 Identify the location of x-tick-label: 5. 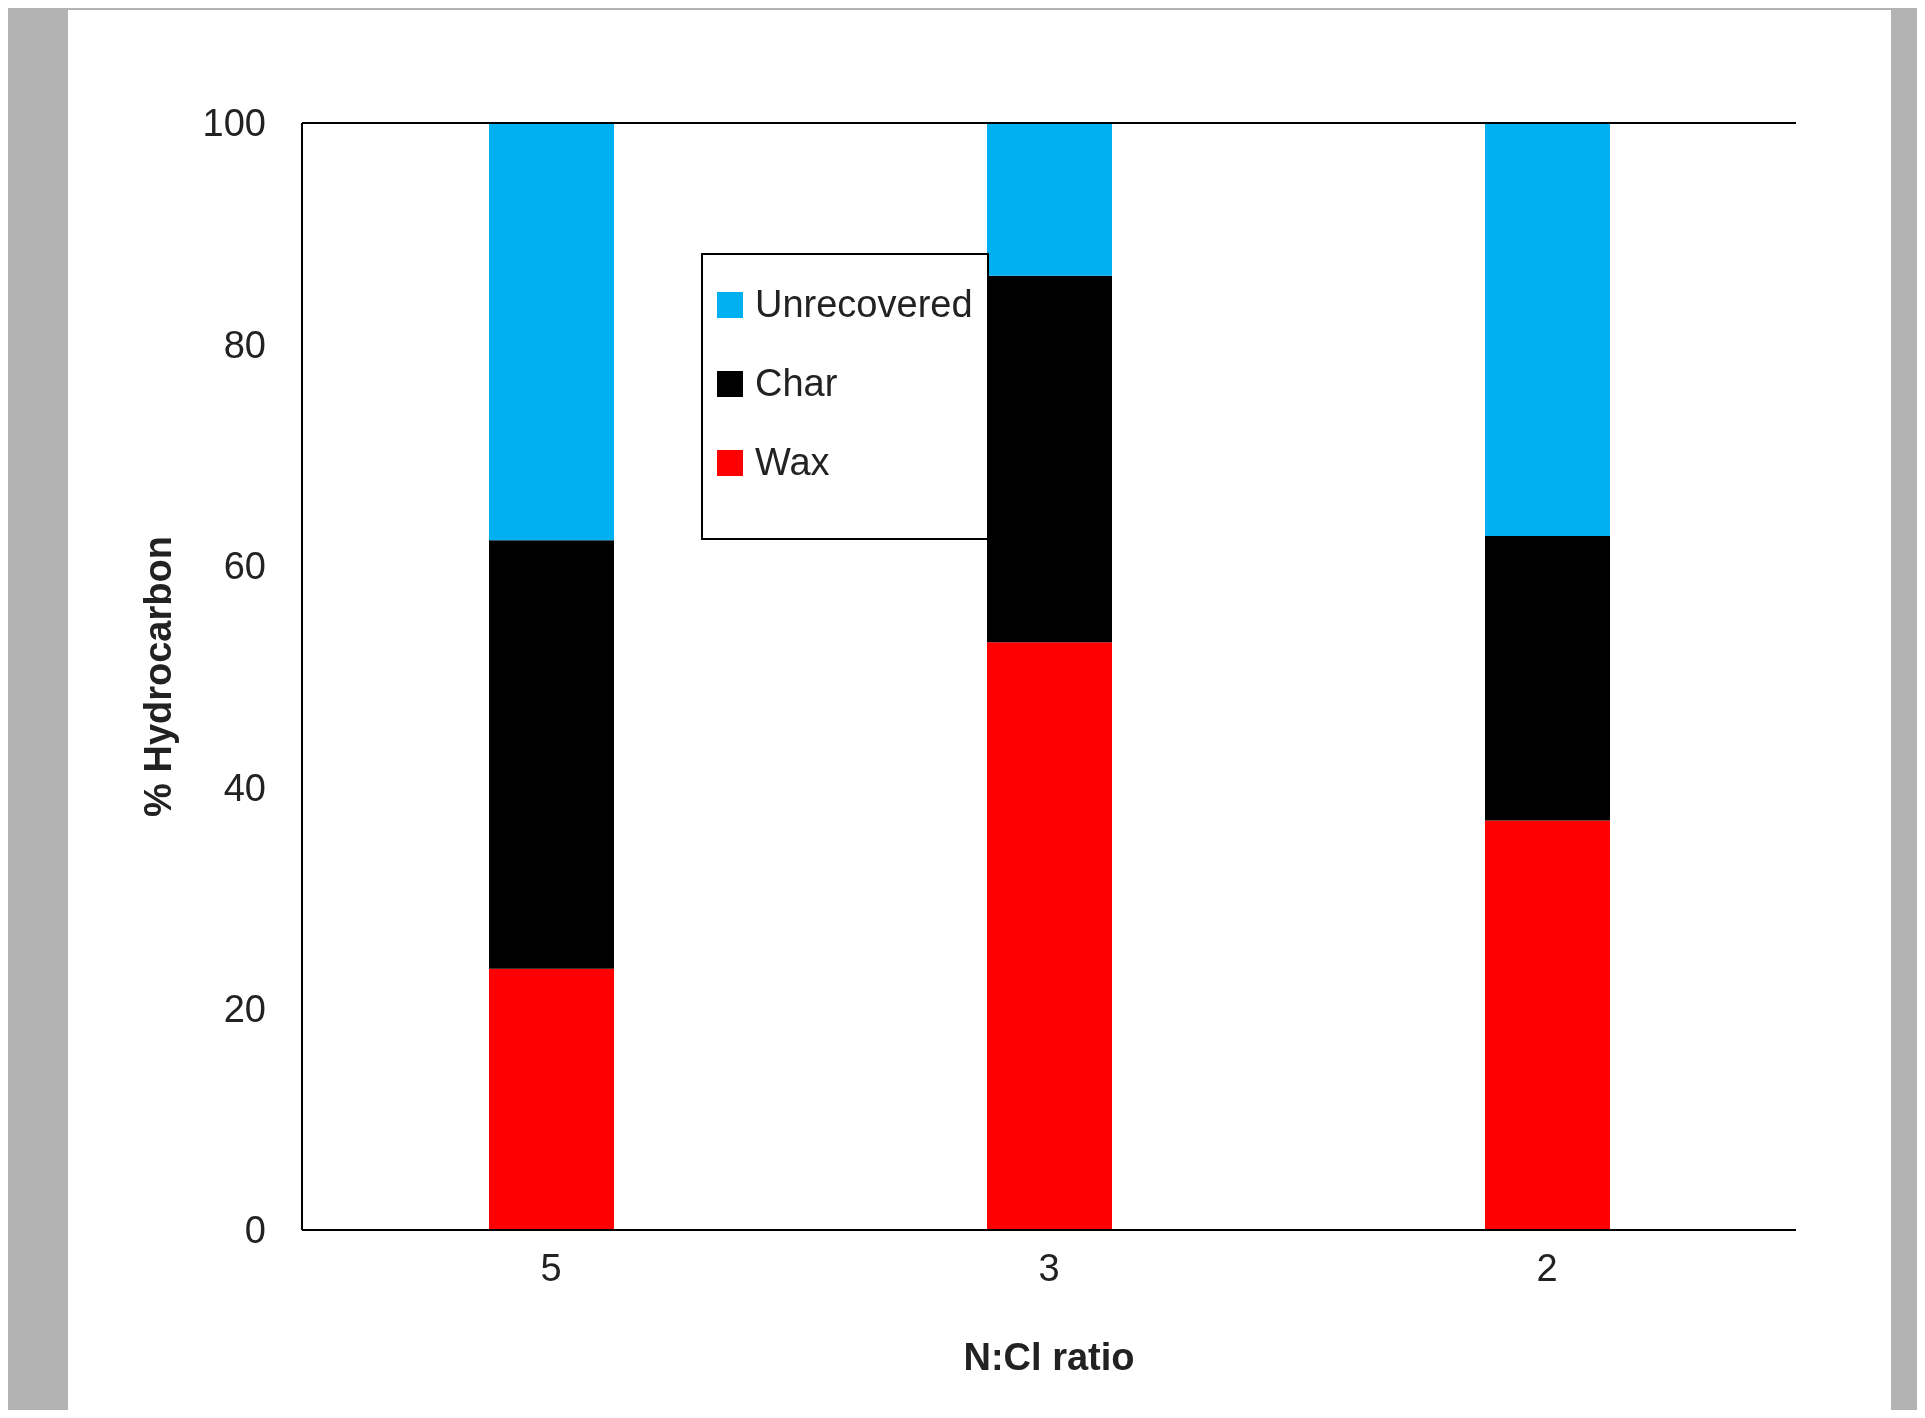
(551, 1267).